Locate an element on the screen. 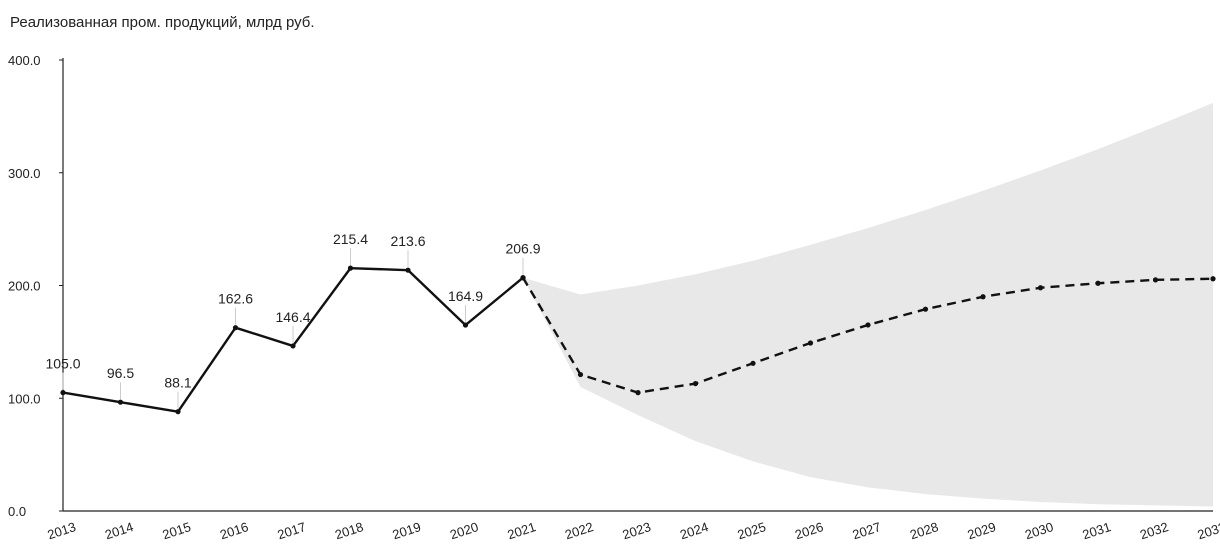 The height and width of the screenshot is (547, 1220). data-label: 146.4 is located at coordinates (292, 317).